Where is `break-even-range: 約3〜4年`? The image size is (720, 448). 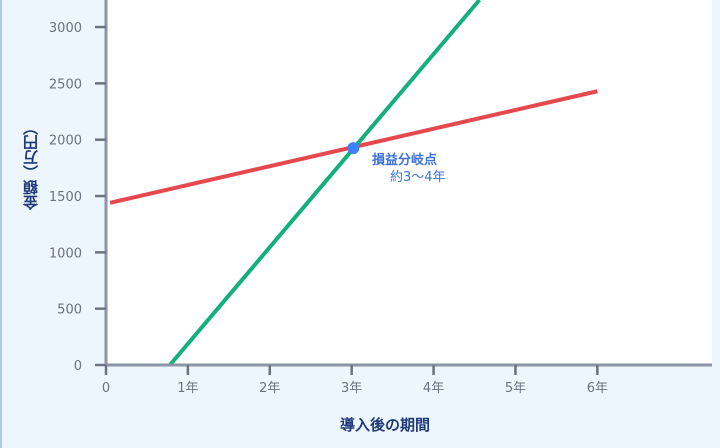
break-even-range: 約3〜4年 is located at coordinates (418, 177).